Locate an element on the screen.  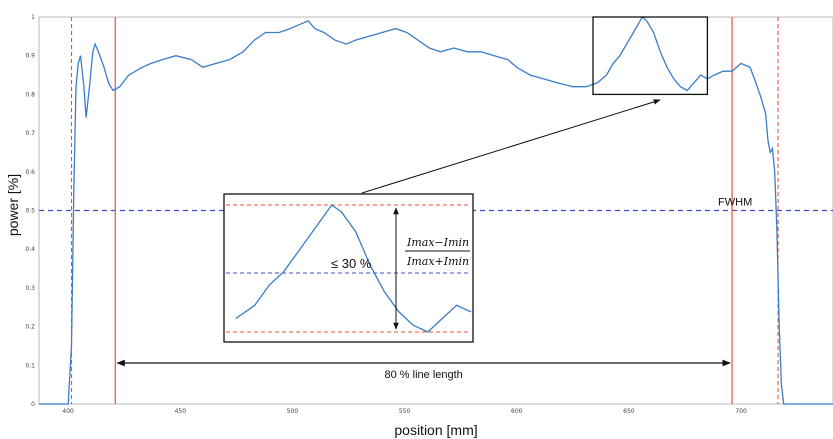
ratio-denominator: Imax+Imin is located at coordinates (437, 261).